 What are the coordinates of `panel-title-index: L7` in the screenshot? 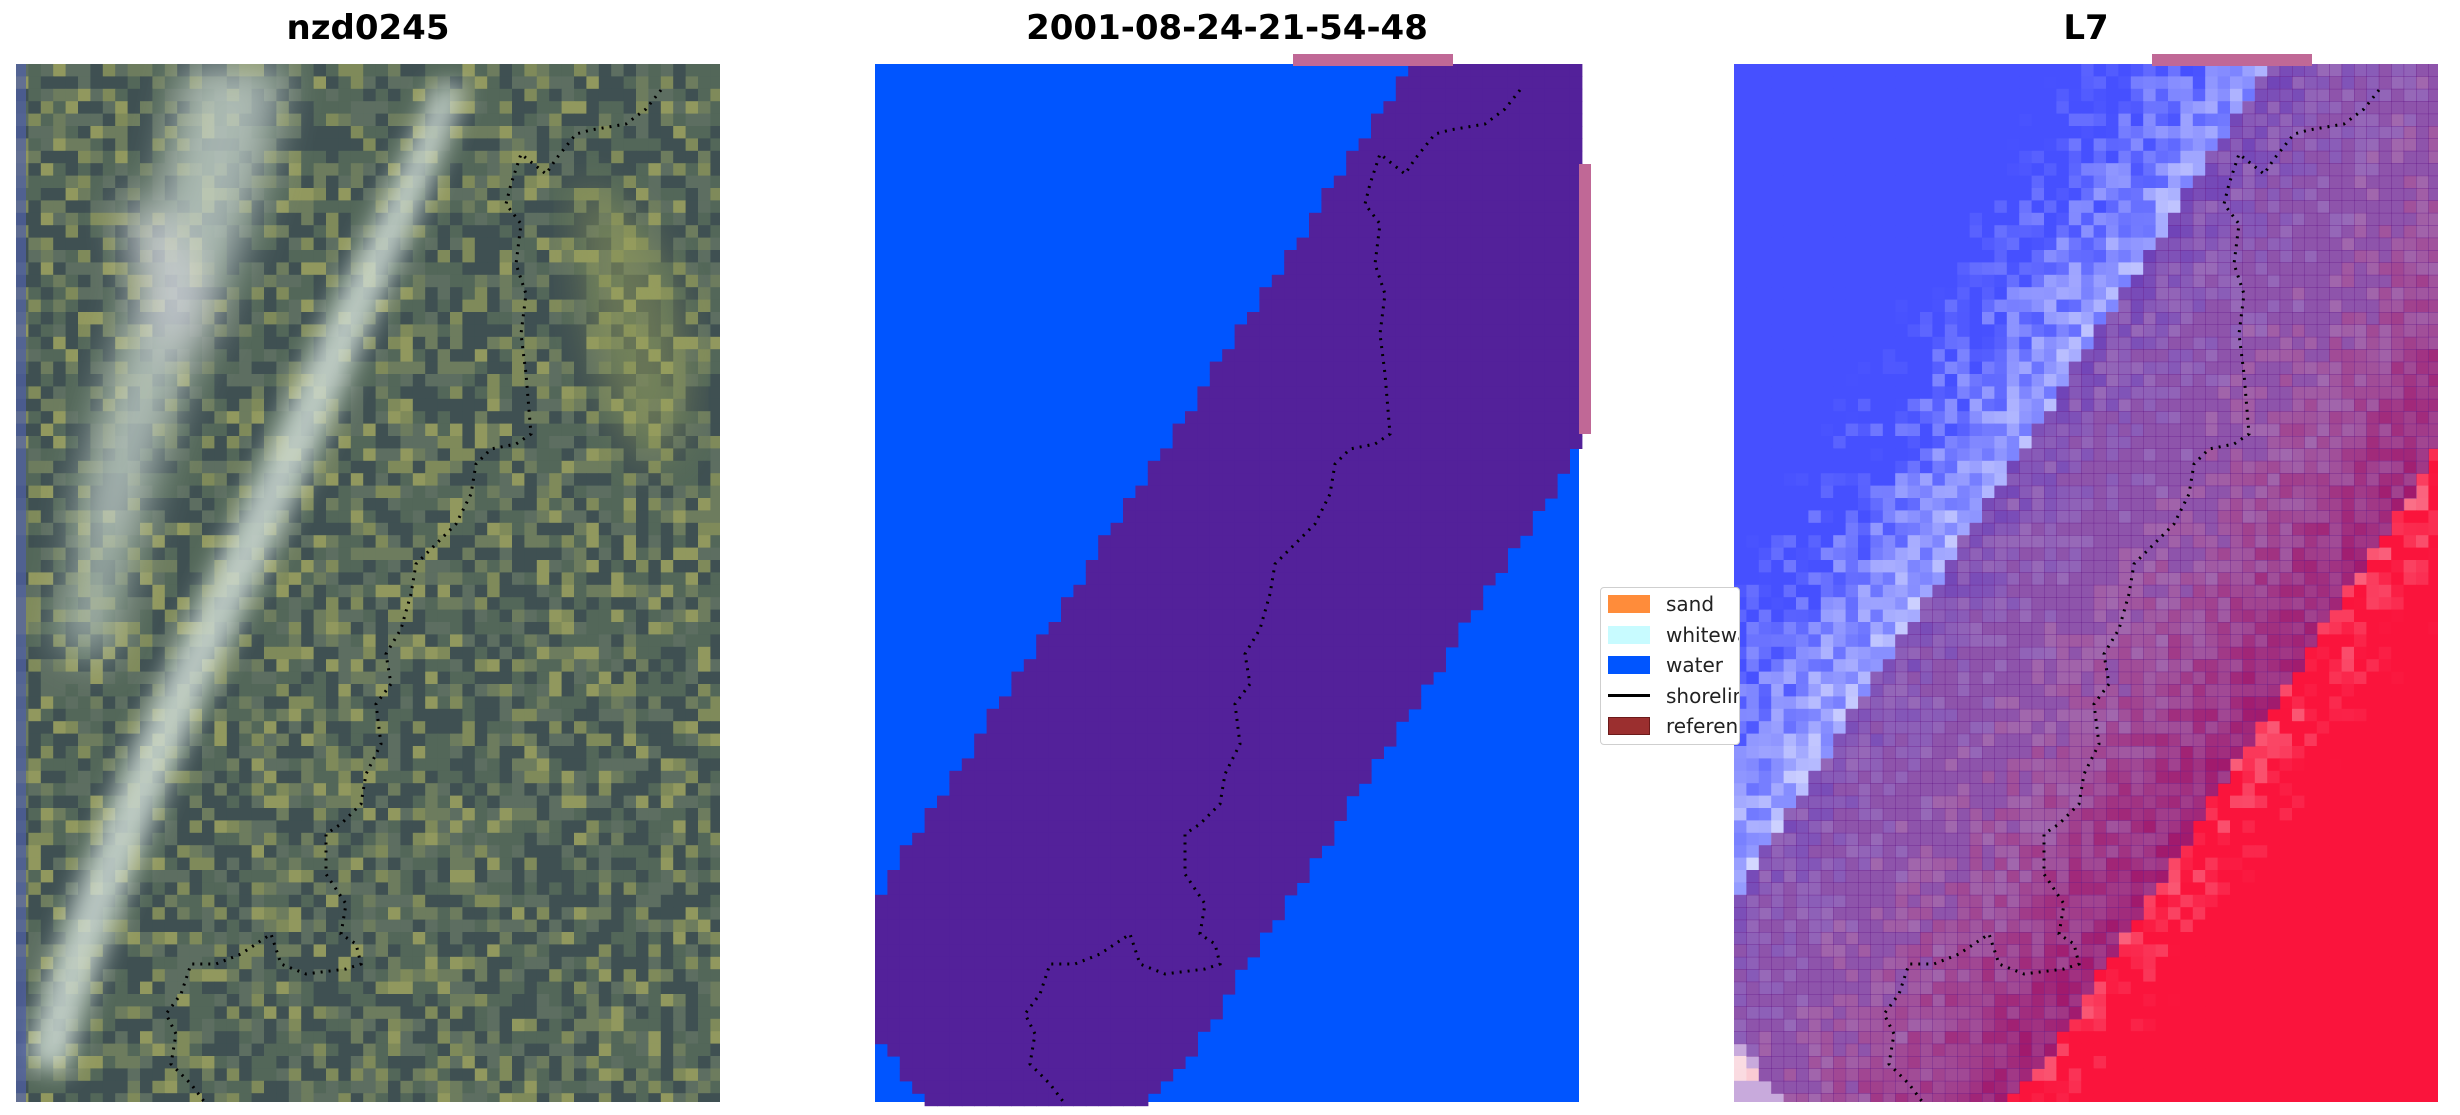 It's located at (2086, 28).